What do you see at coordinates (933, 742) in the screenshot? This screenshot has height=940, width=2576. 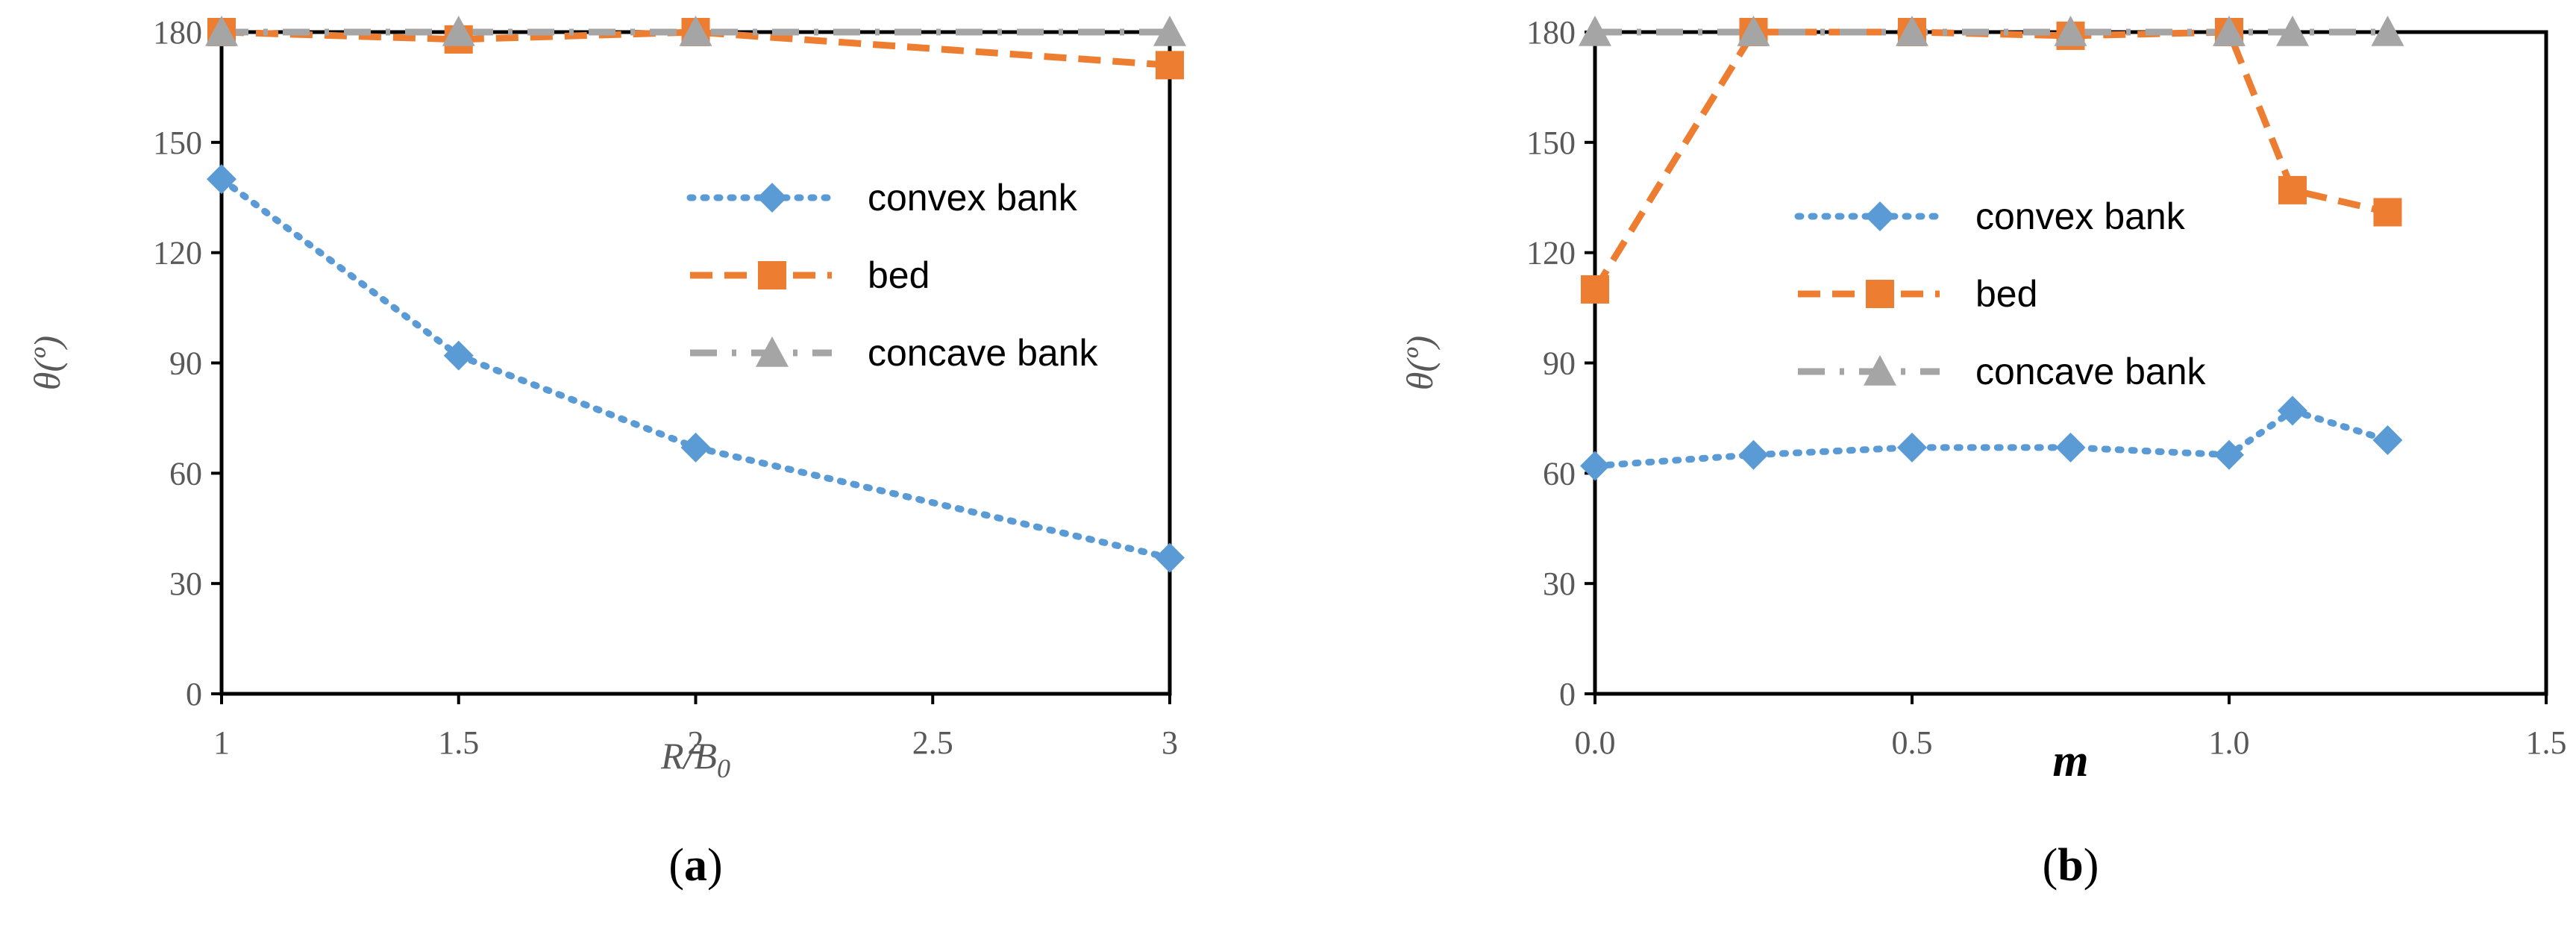 I see `x-tick-label: 2.5` at bounding box center [933, 742].